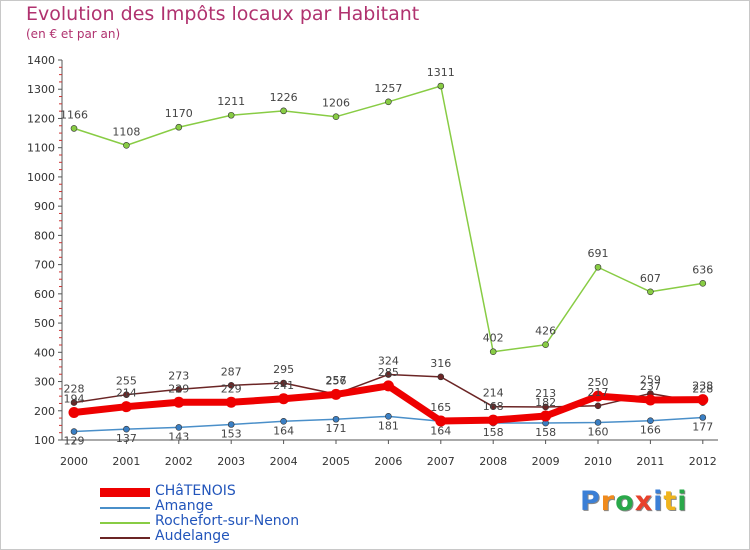 The width and height of the screenshot is (750, 550). Describe the element at coordinates (388, 461) in the screenshot. I see `x-tick-label: 2006` at that location.